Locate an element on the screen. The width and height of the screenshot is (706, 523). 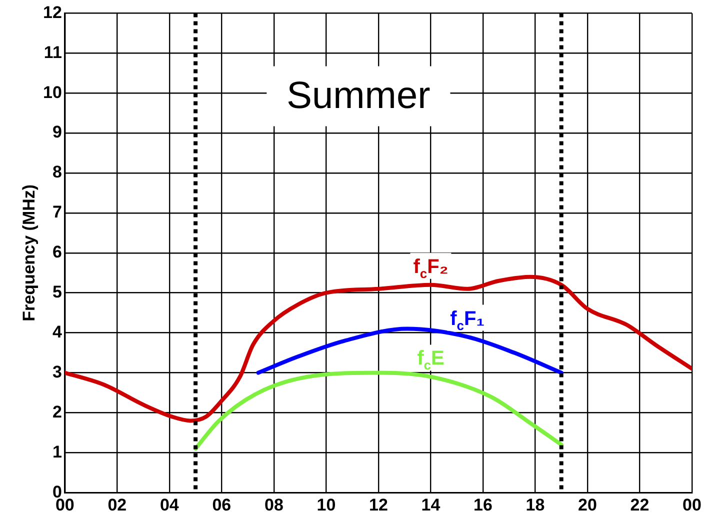
x-tick-label: 16 is located at coordinates (483, 504).